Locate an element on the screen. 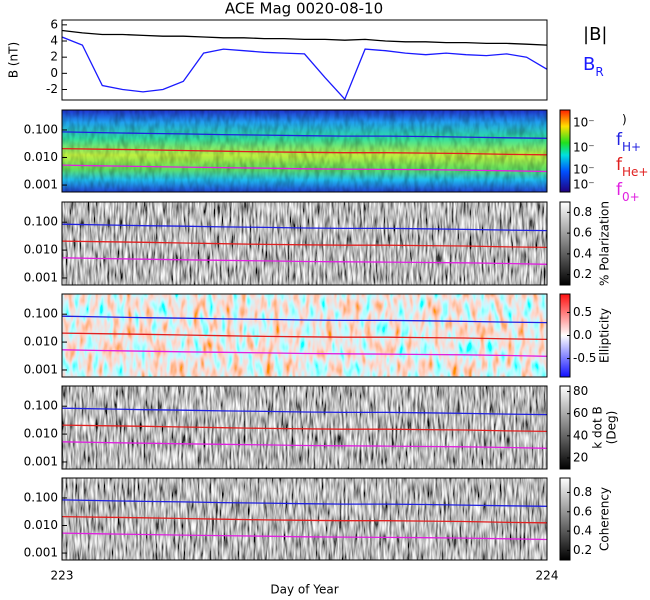 Image resolution: width=650 pixels, height=600 pixels. colorbar-label: Ellipticity is located at coordinates (605, 335).